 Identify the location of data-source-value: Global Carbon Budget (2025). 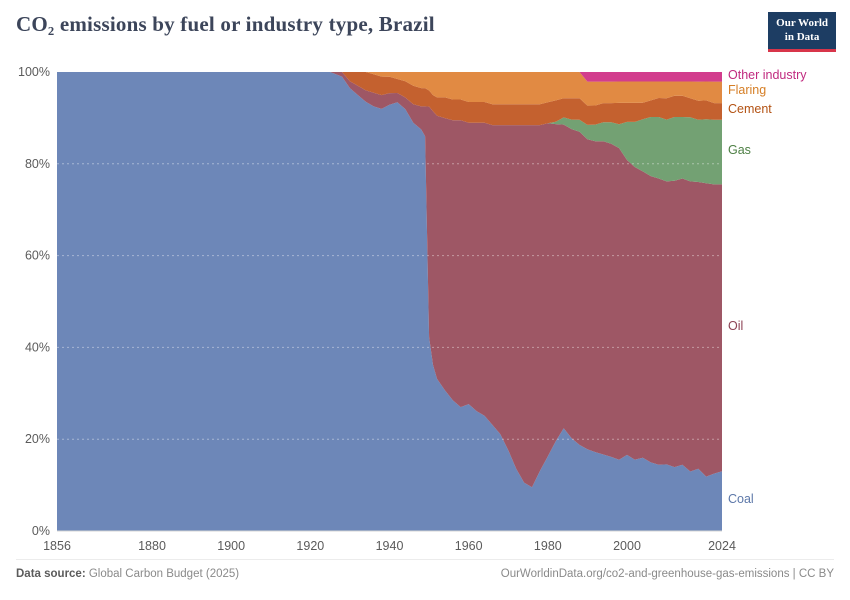
(162, 574).